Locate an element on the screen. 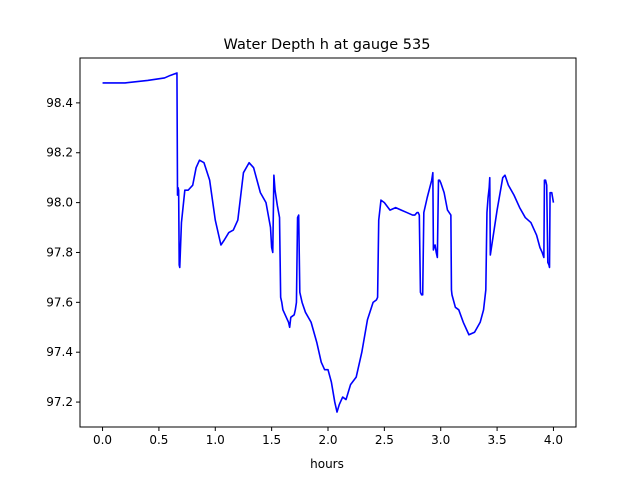  chart-title: Water Depth h at gauge 535 is located at coordinates (327, 45).